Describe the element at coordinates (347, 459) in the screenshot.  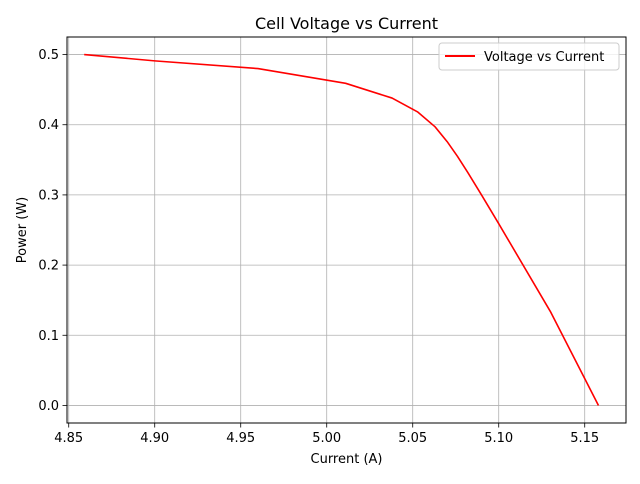
I see `x-axis-label: Current (A)` at that location.